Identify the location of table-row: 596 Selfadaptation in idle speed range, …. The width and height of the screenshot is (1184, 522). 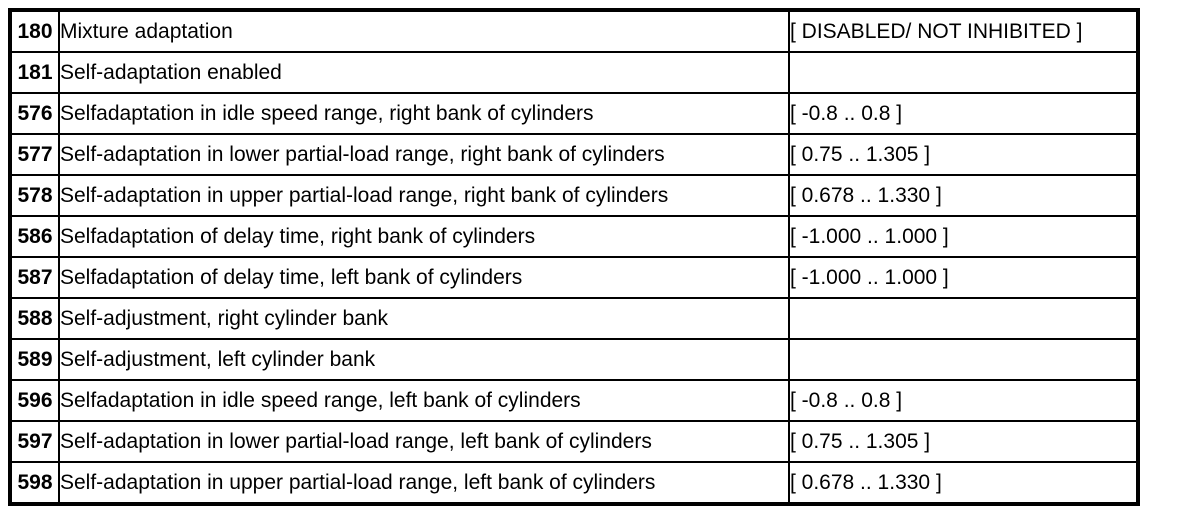
(574, 400).